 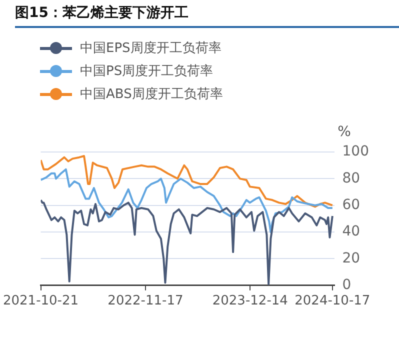 I want to click on x-tick-label: 2021-10-21, so click(x=40, y=301).